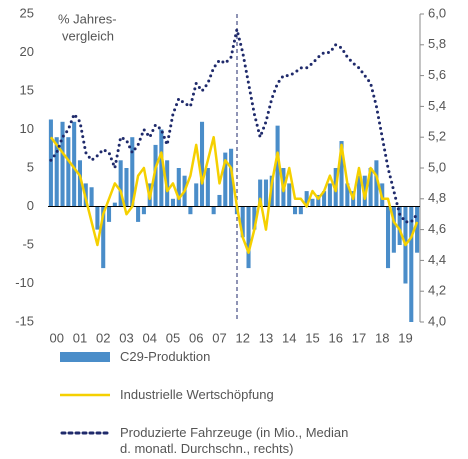 Image resolution: width=468 pixels, height=459 pixels. What do you see at coordinates (437, 320) in the screenshot?
I see `y2-tick-label: 4,0` at bounding box center [437, 320].